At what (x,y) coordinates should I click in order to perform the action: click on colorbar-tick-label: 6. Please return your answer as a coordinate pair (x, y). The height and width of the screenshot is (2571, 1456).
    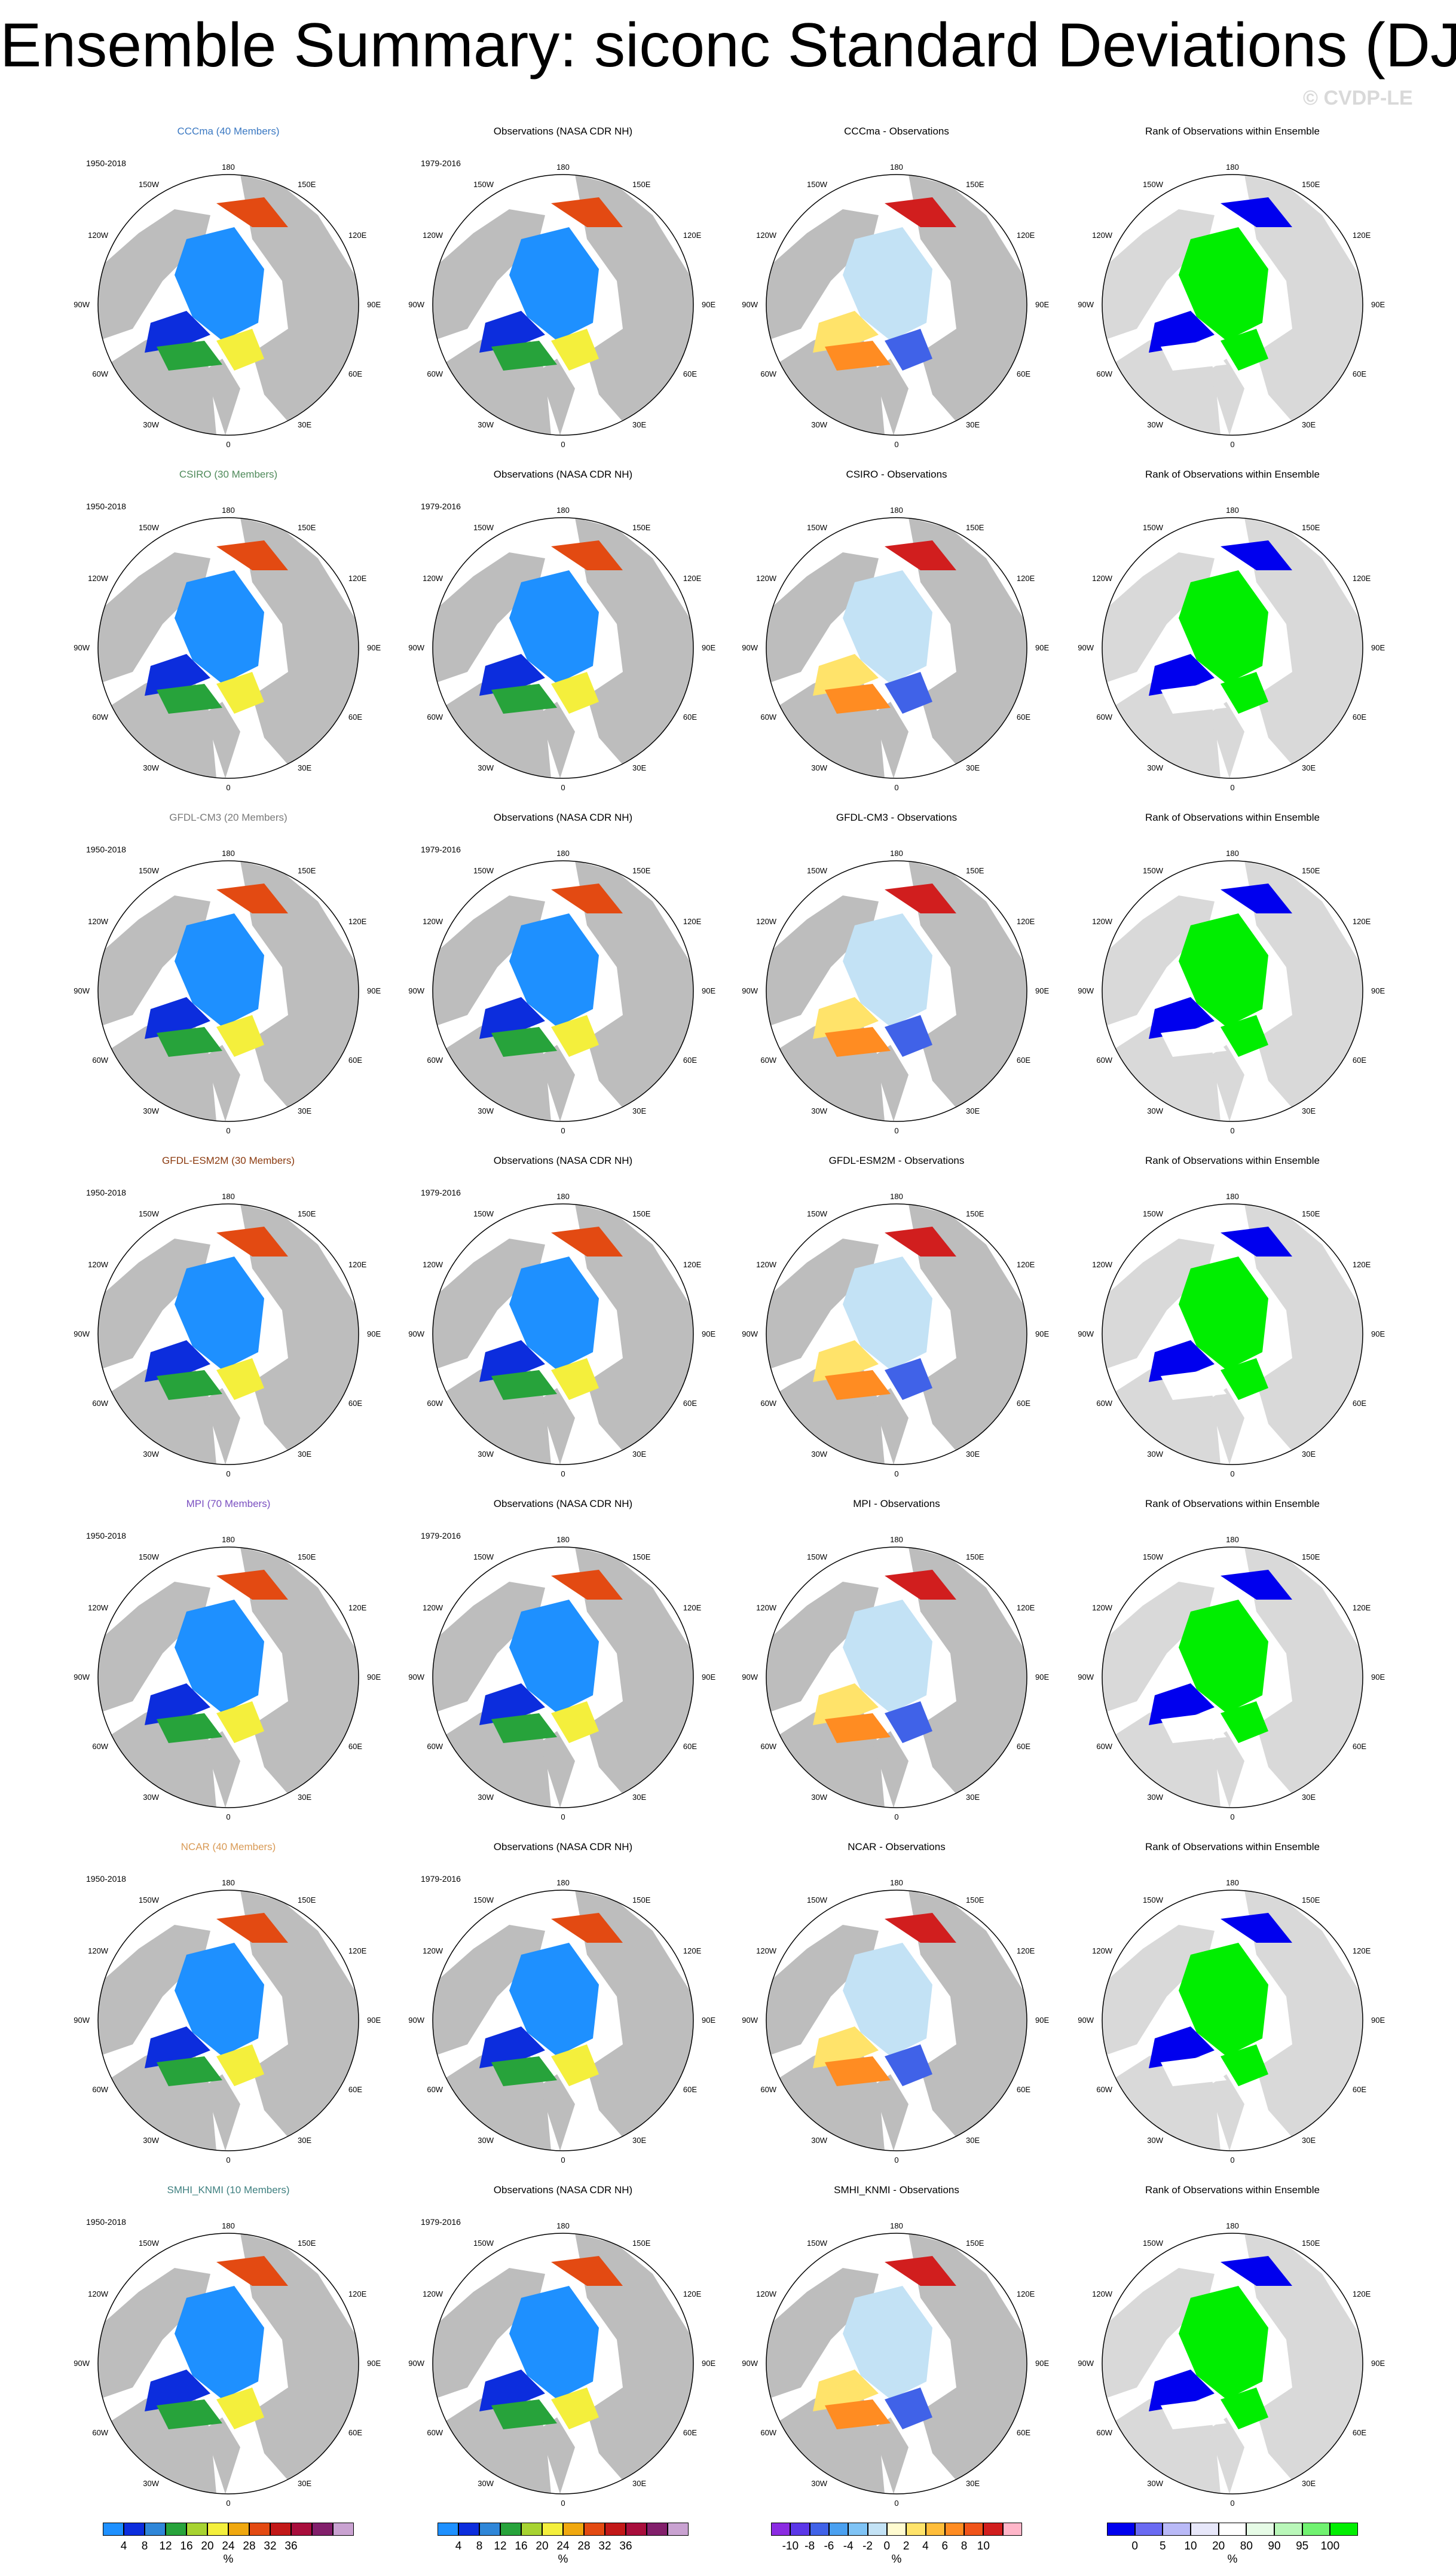
    Looking at the image, I should click on (945, 2546).